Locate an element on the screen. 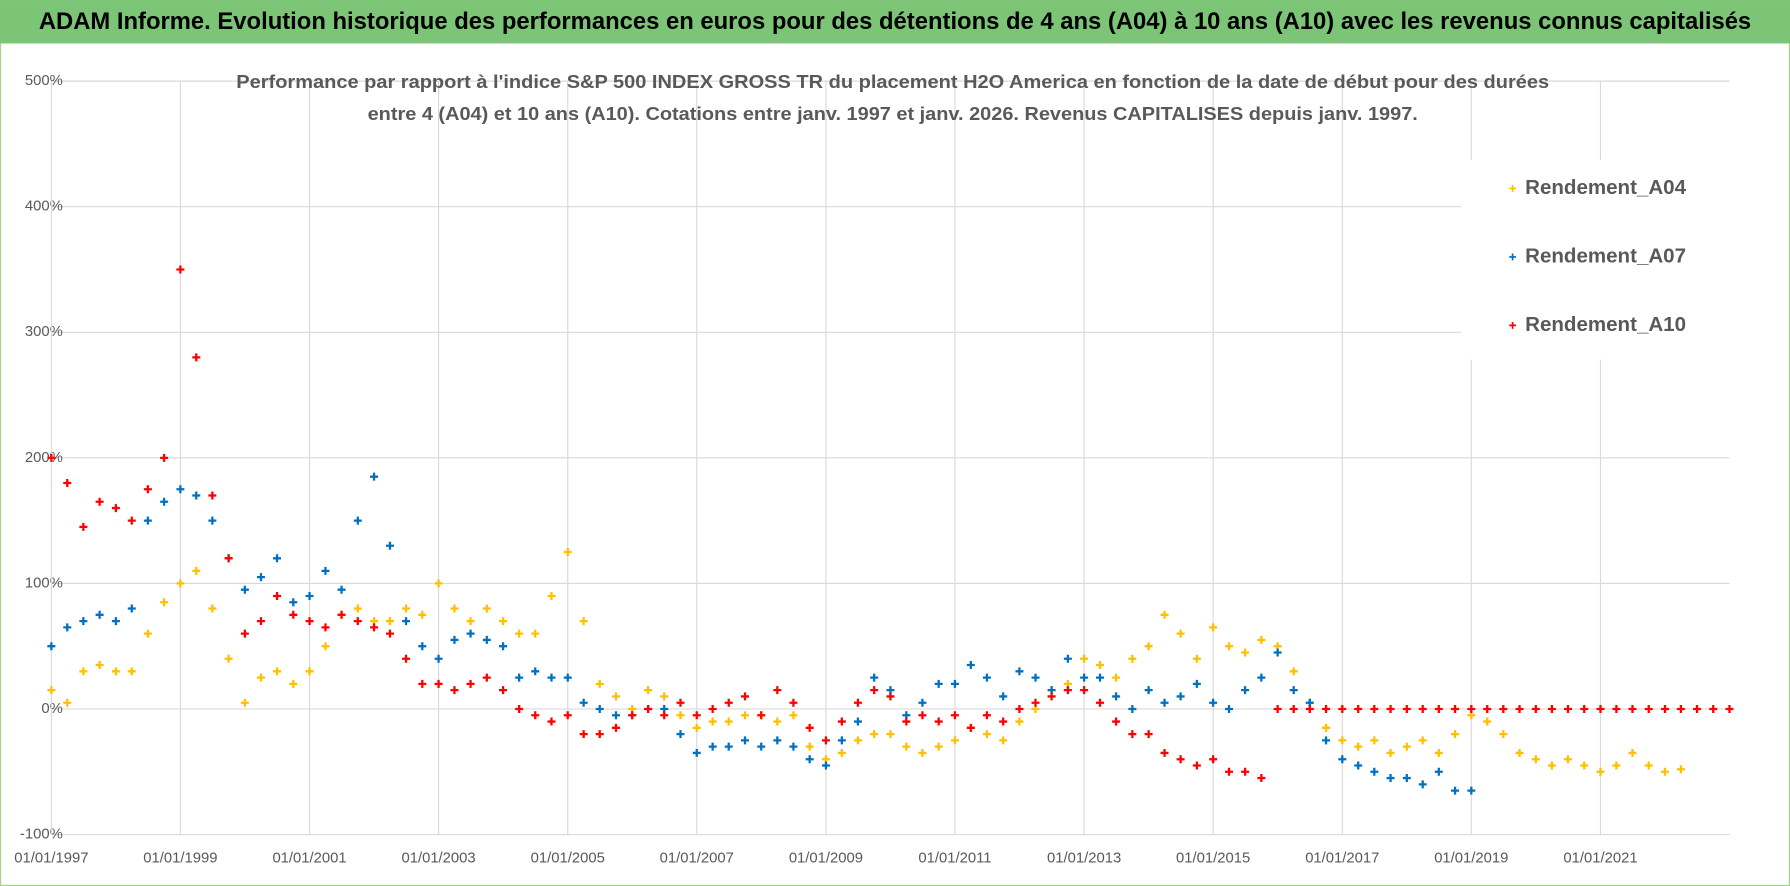  legend-label: Rendement_A07 is located at coordinates (1605, 255).